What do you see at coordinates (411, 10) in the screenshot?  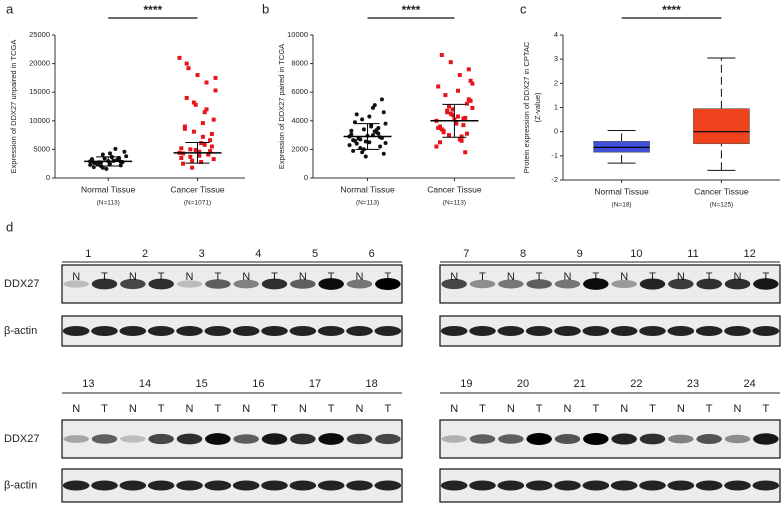 I see `significance-label: ****` at bounding box center [411, 10].